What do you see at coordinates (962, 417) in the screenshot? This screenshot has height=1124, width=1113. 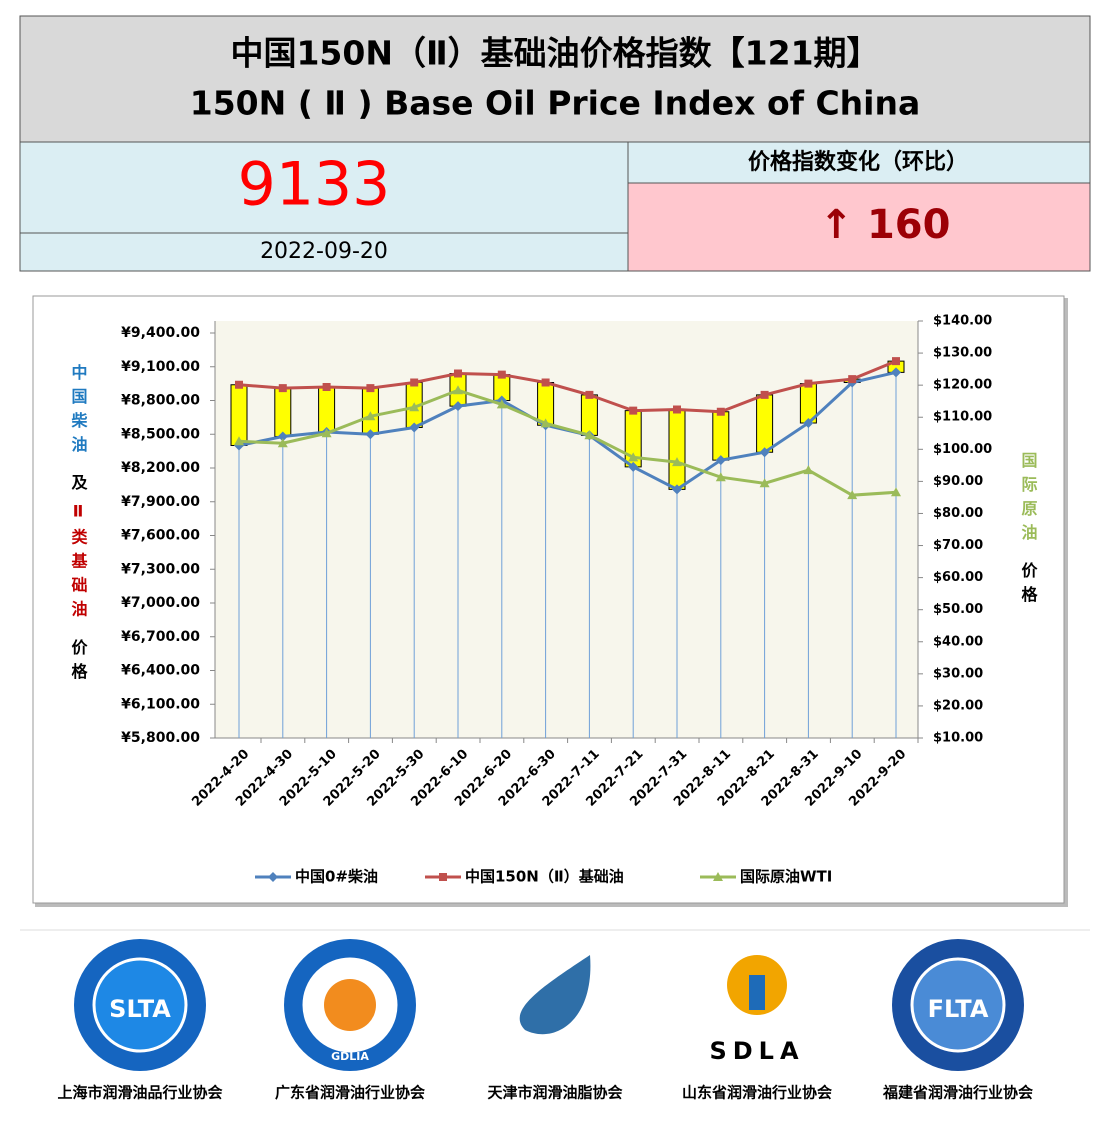 I see `y2-tick-label: $110.00` at bounding box center [962, 417].